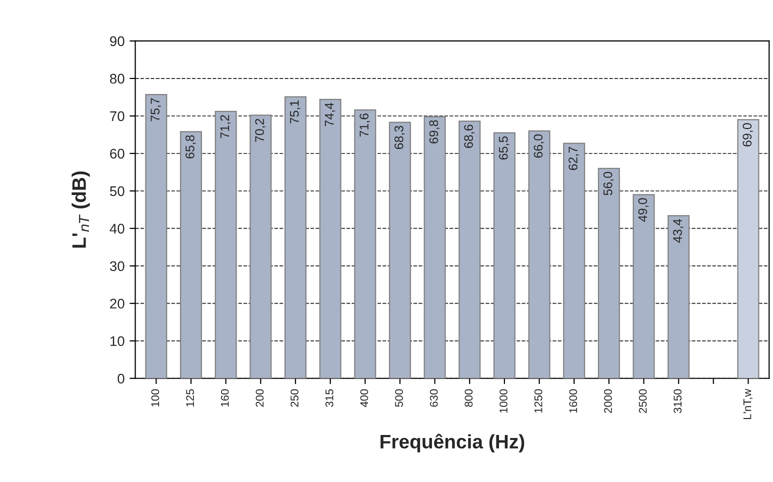 This screenshot has width=773, height=482. What do you see at coordinates (469, 136) in the screenshot?
I see `data-label: 68,6` at bounding box center [469, 136].